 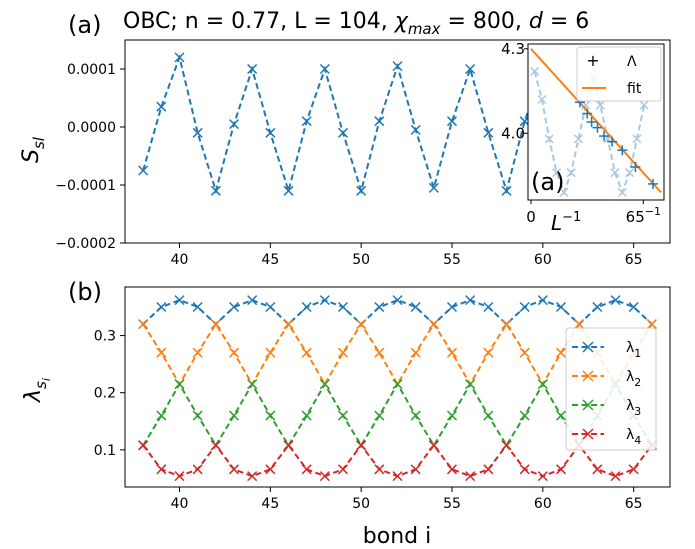 What do you see at coordinates (633, 379) in the screenshot?
I see `legend-label-lambda-2: λ2` at bounding box center [633, 379].